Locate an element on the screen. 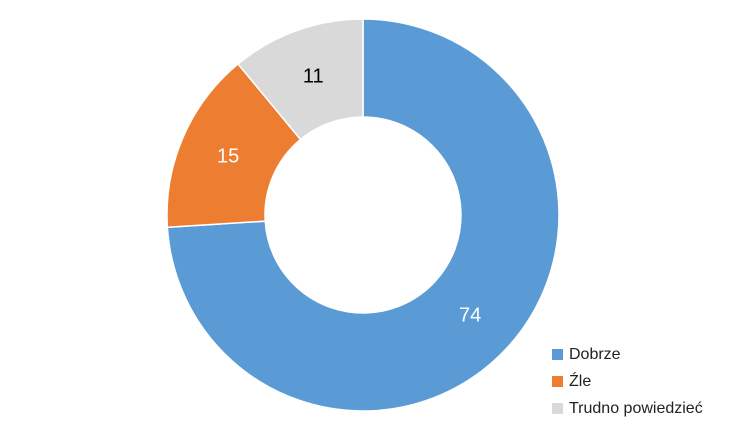 Image resolution: width=750 pixels, height=444 pixels. slice-trudno-powiedziec is located at coordinates (300, 79).